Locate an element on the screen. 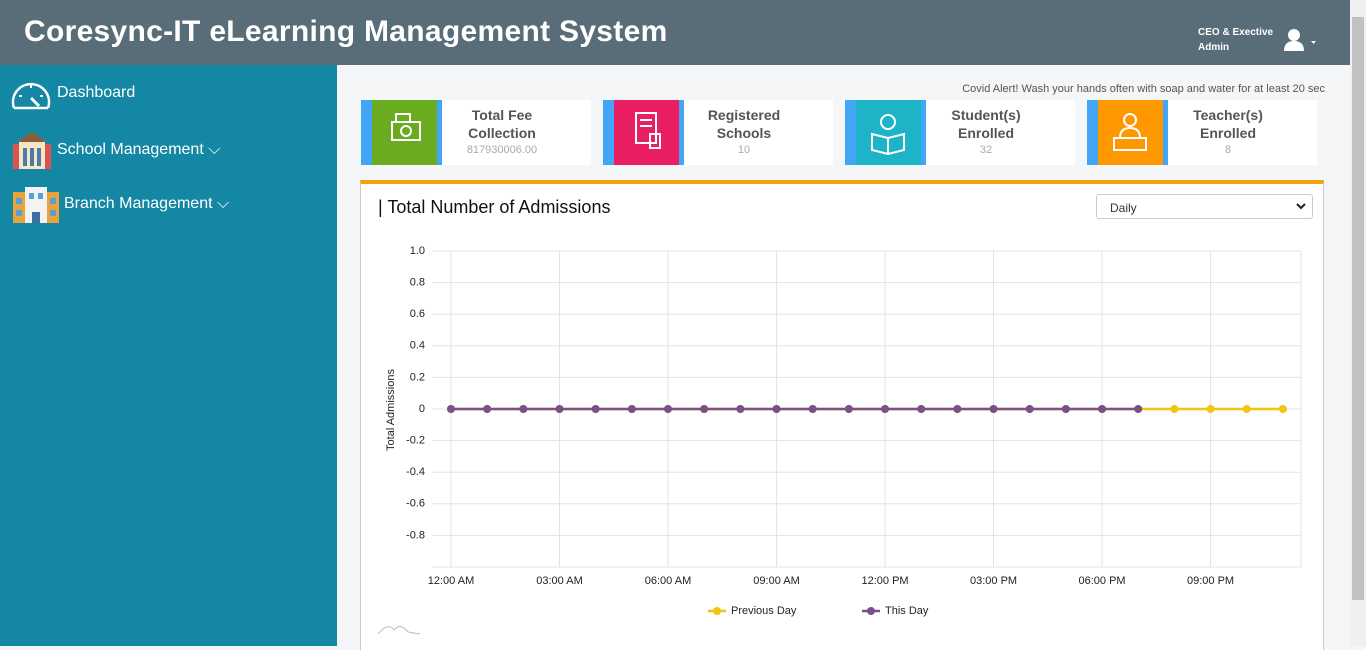  school-icon is located at coordinates (32, 150).